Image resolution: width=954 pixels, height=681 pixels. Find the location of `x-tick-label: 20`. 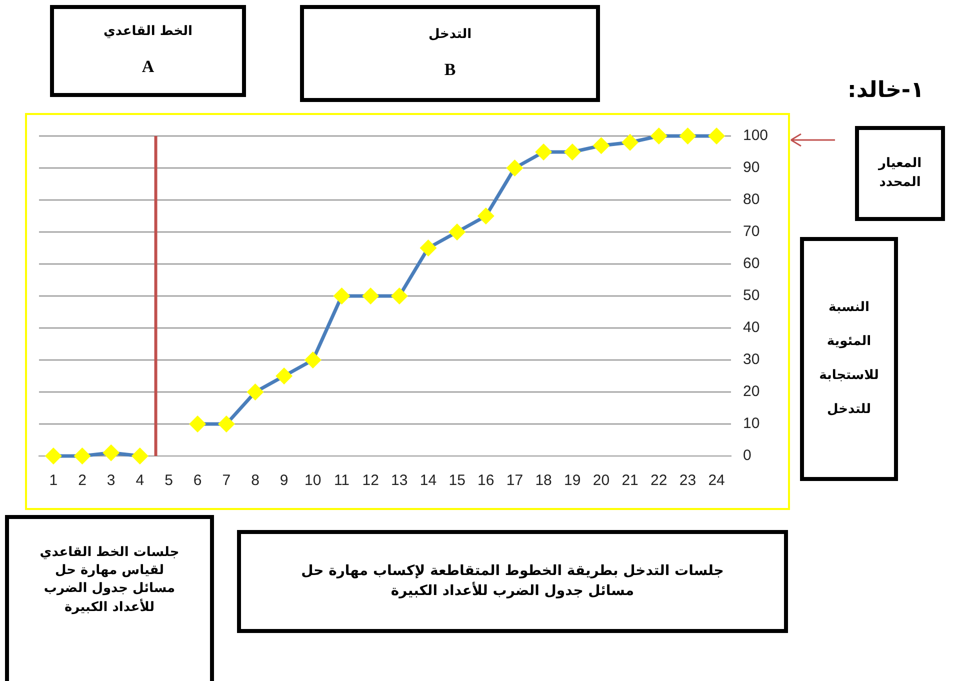

x-tick-label: 20 is located at coordinates (601, 481).